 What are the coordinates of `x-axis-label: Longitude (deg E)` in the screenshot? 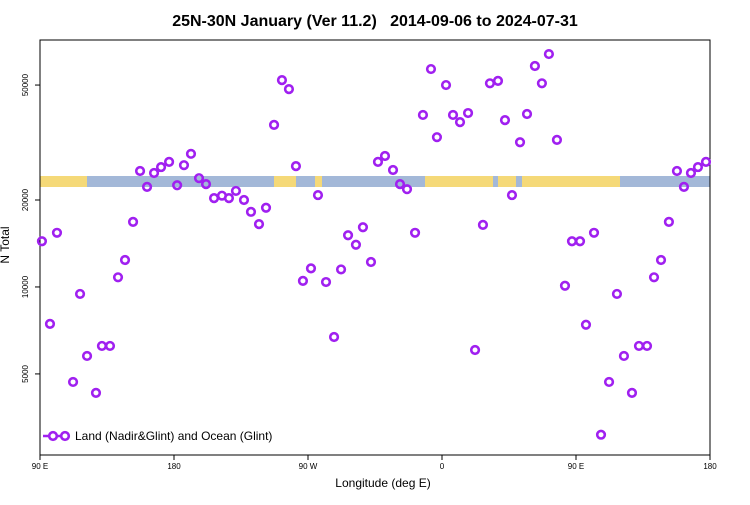 It's located at (382, 483).